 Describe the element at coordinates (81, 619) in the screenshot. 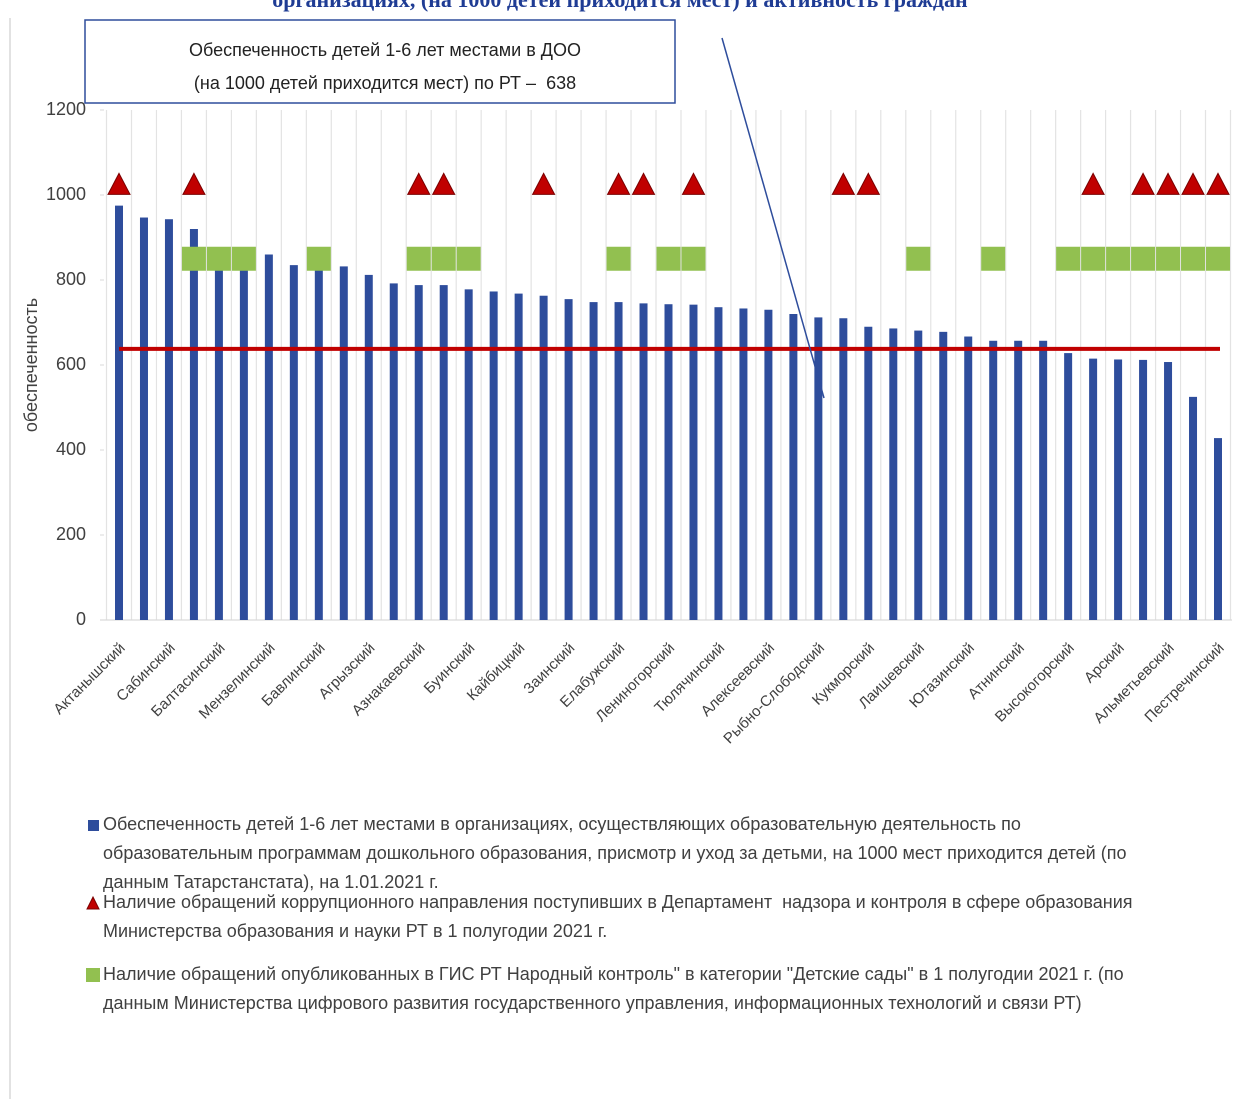

I see `y-tick-label: 0` at that location.